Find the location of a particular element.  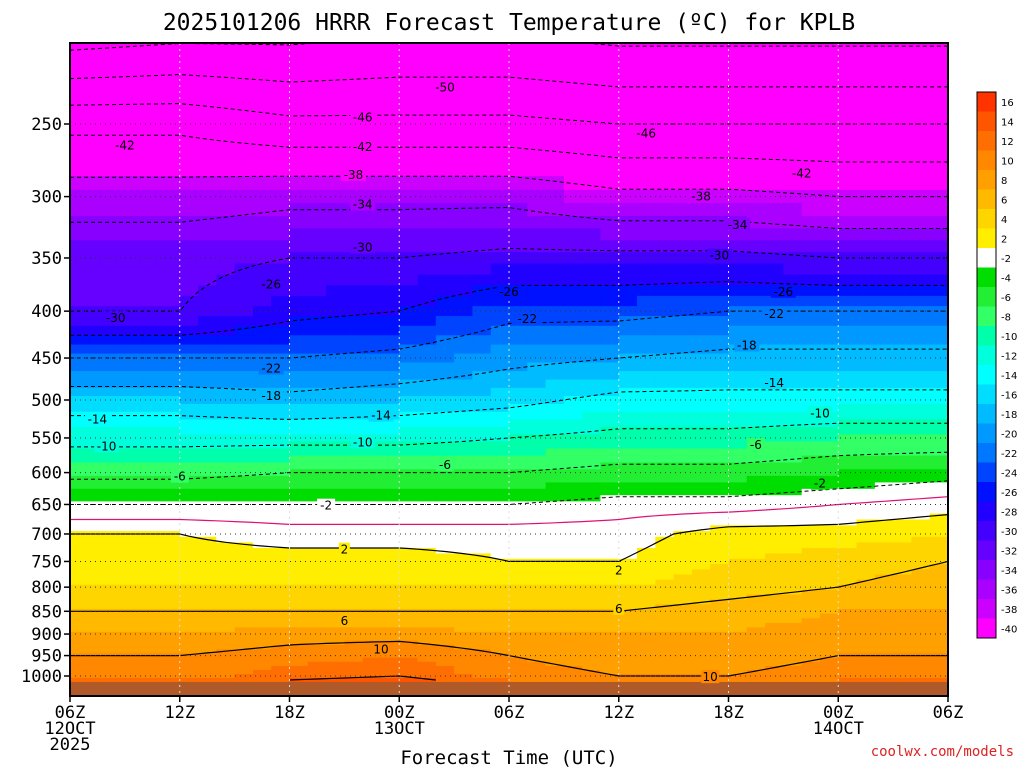

contour-label: -22 is located at coordinates (527, 319).